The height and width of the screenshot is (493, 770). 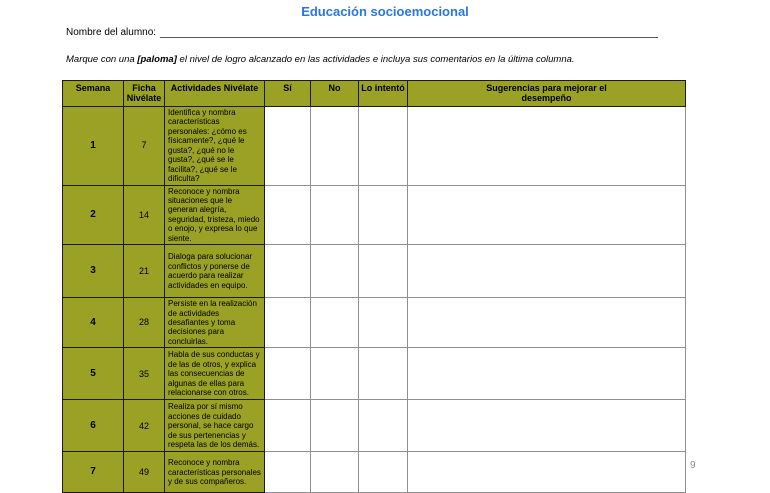 I want to click on semana-cell: 3, so click(x=93, y=271).